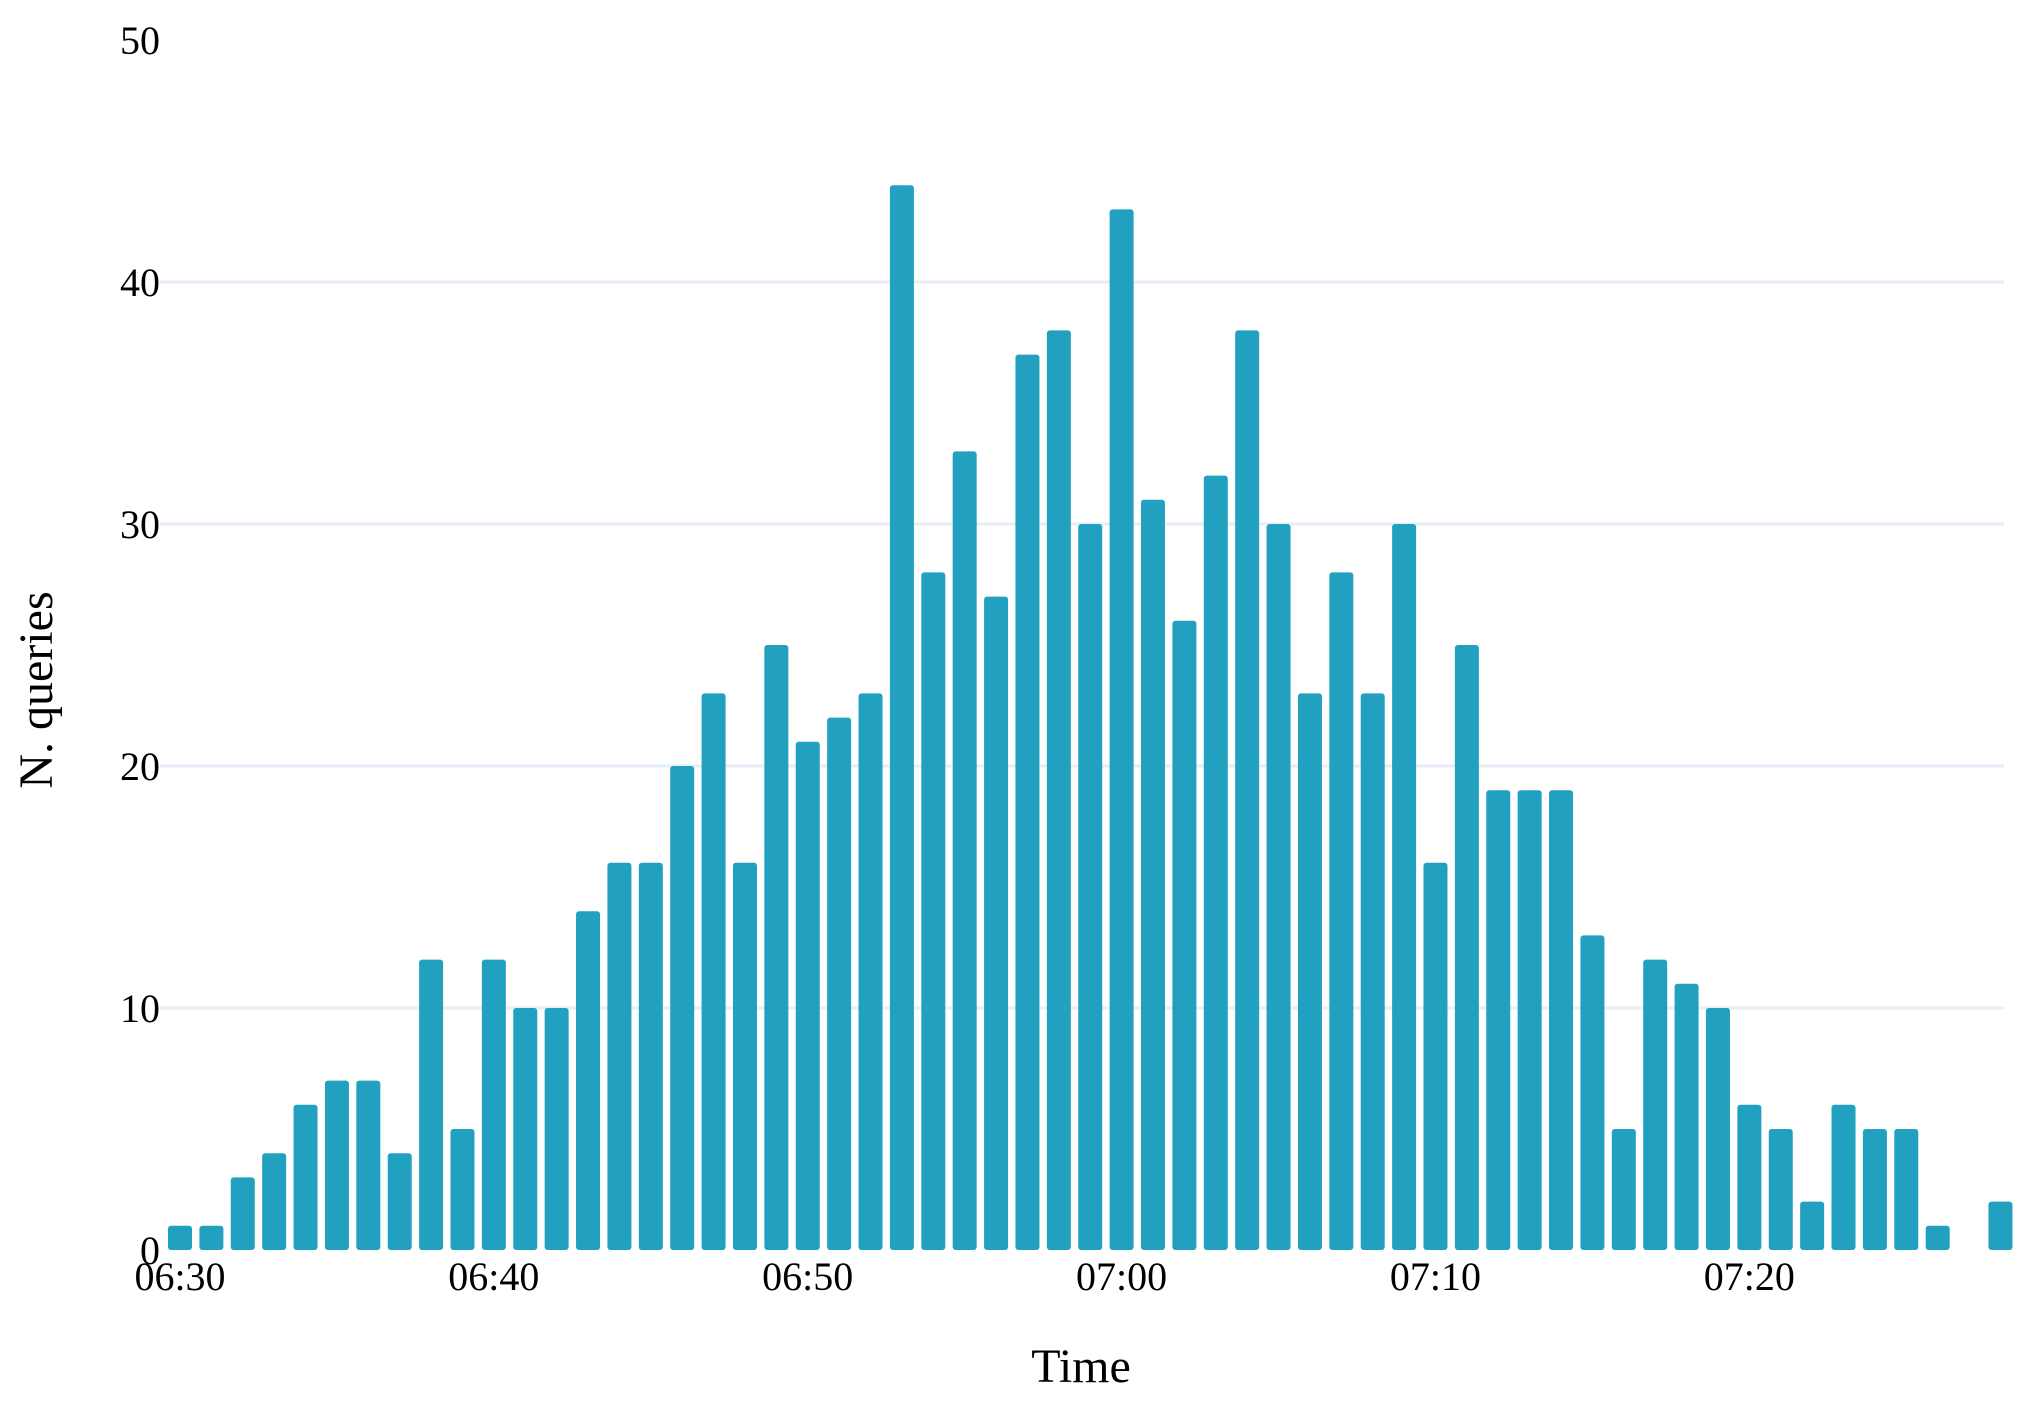 The image size is (2024, 1403). I want to click on bar-06:36, so click(368, 1165).